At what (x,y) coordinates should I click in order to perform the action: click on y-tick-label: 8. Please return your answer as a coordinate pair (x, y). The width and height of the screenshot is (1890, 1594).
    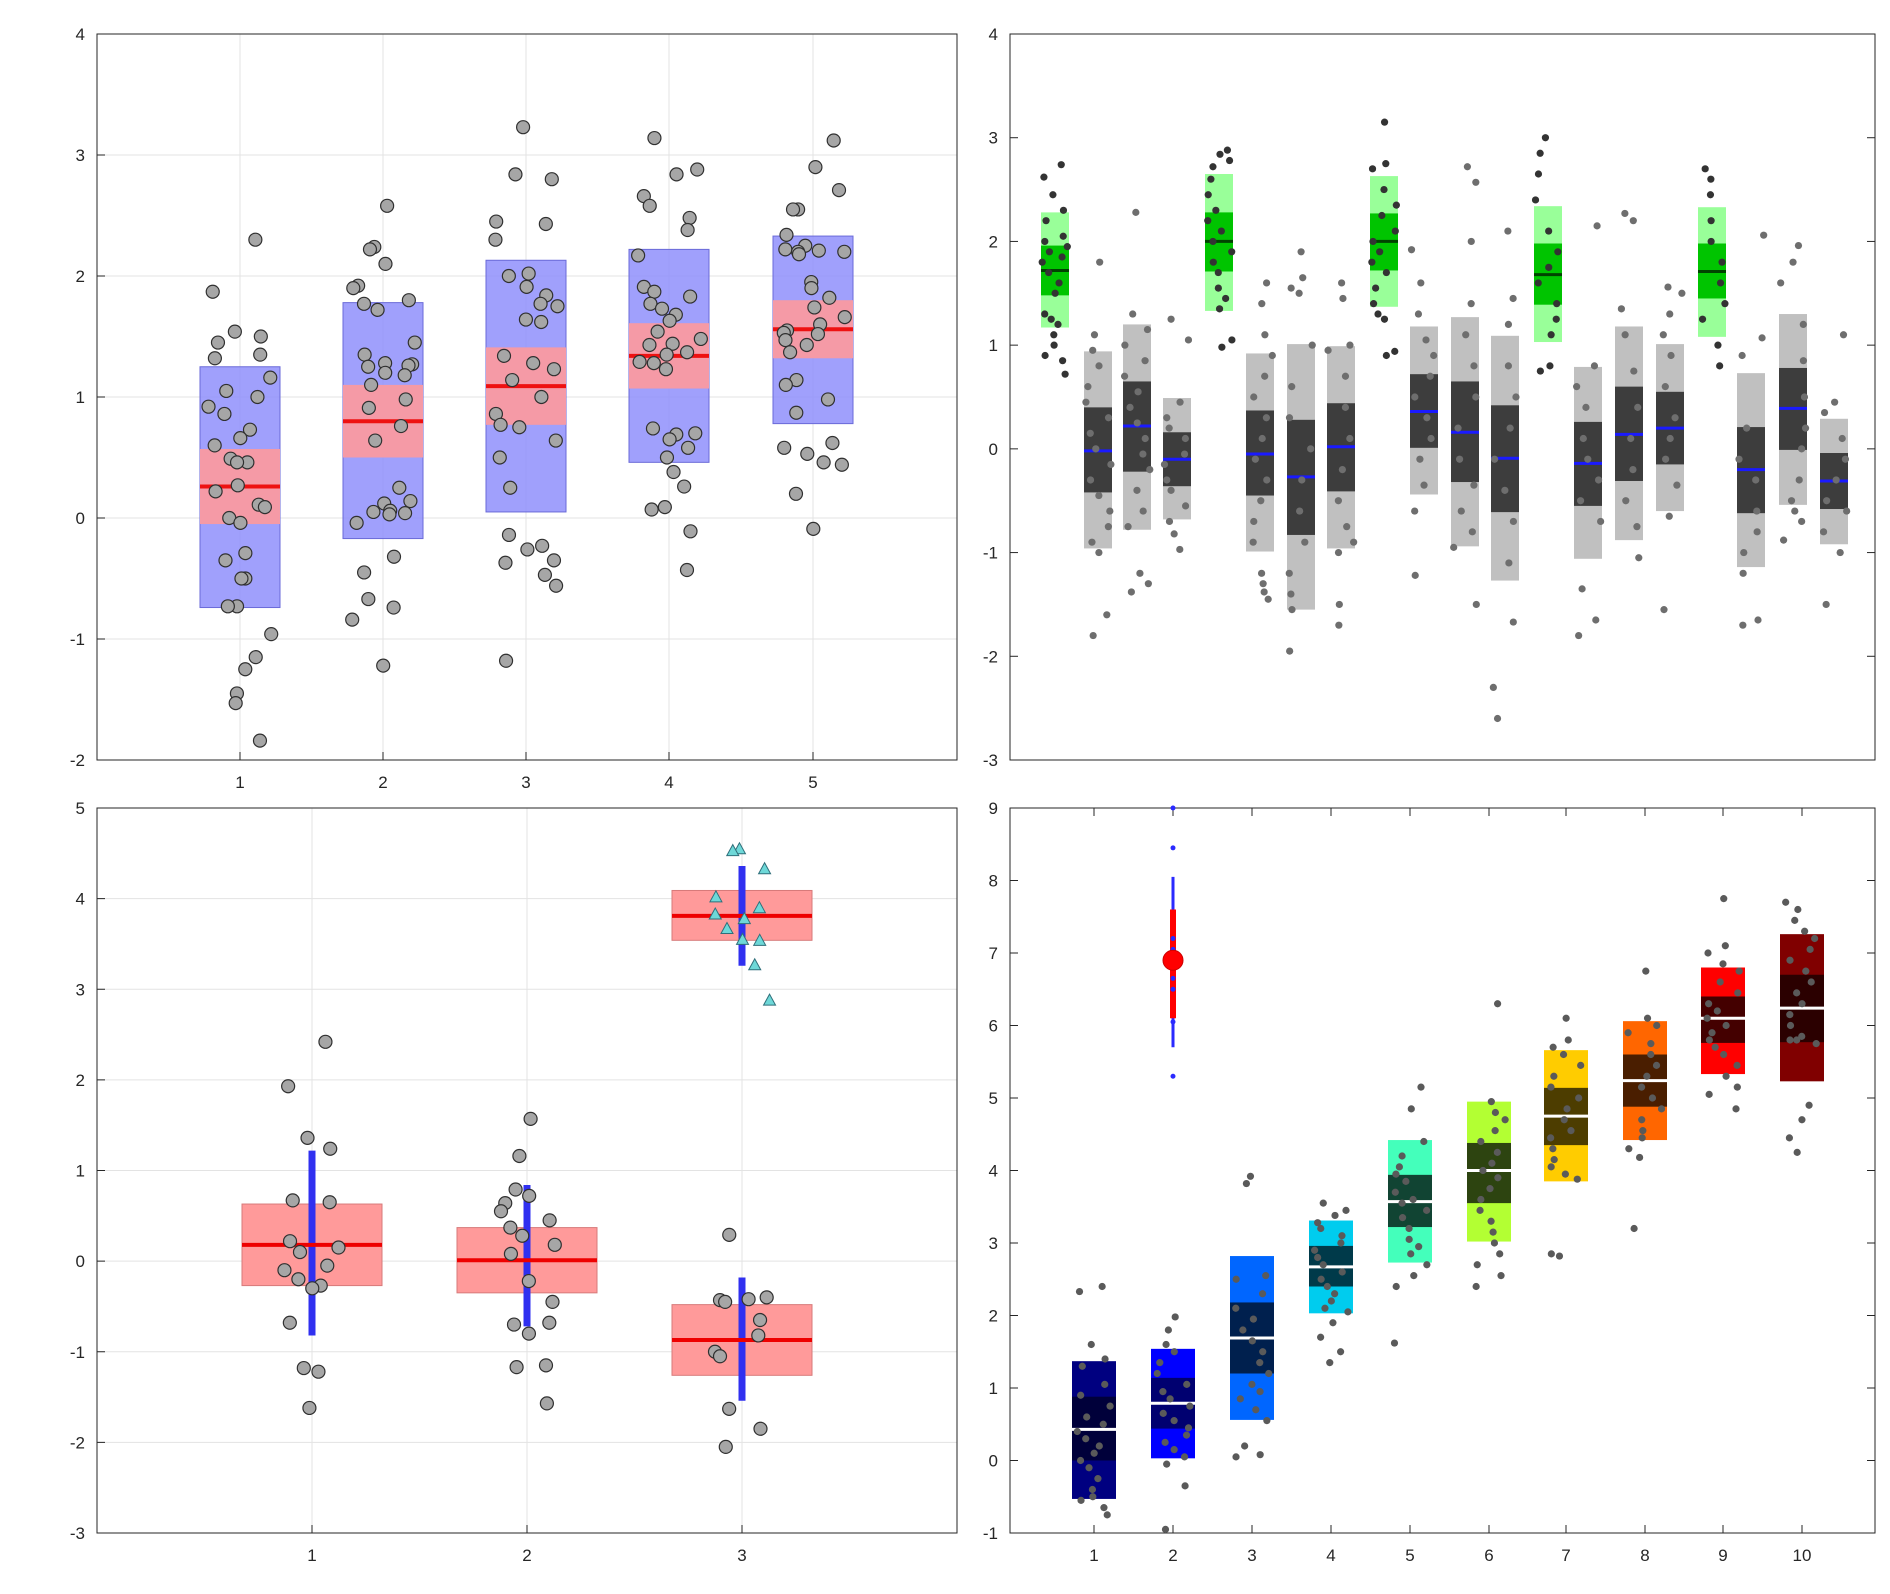
    Looking at the image, I should click on (993, 881).